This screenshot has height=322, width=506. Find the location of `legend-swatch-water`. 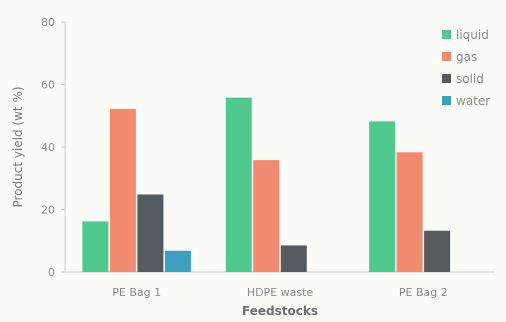

legend-swatch-water is located at coordinates (446, 100).